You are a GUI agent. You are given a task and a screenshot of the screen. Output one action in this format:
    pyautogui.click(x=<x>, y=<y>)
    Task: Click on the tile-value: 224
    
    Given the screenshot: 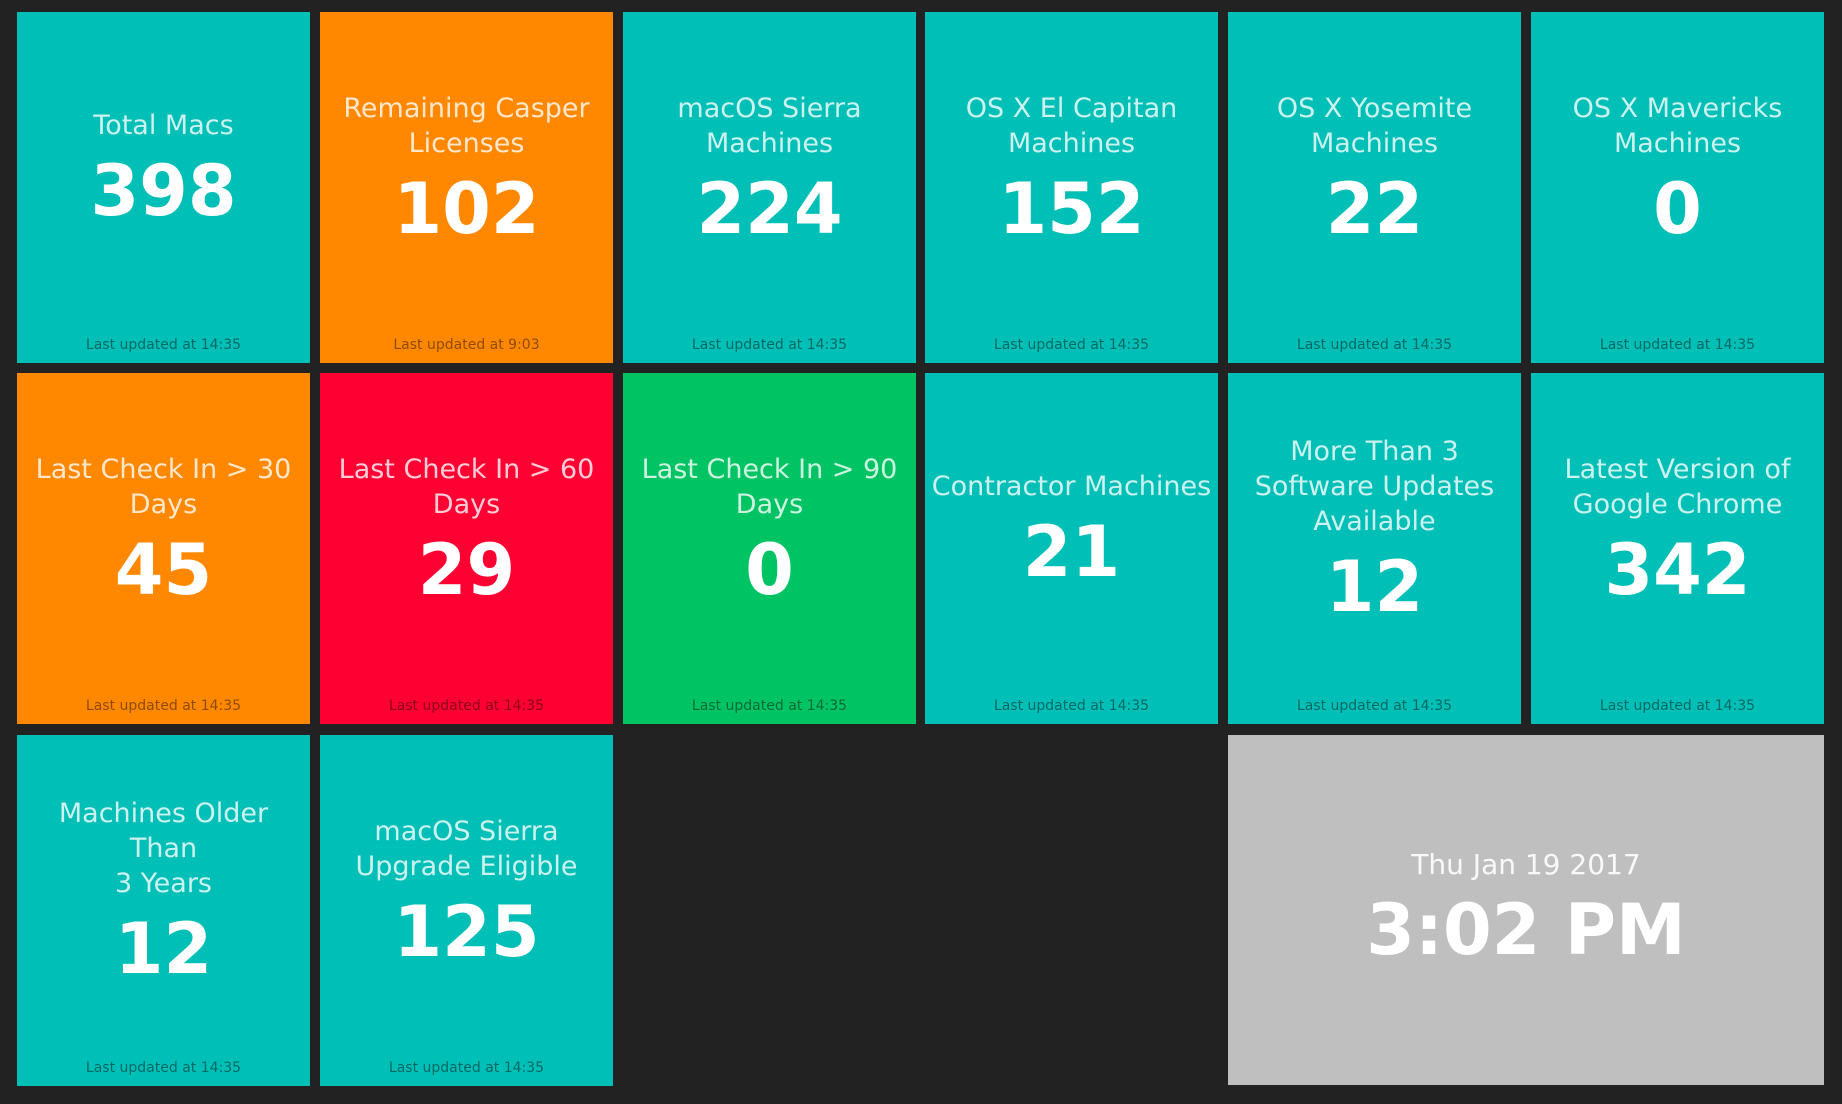 What is the action you would take?
    pyautogui.click(x=769, y=208)
    